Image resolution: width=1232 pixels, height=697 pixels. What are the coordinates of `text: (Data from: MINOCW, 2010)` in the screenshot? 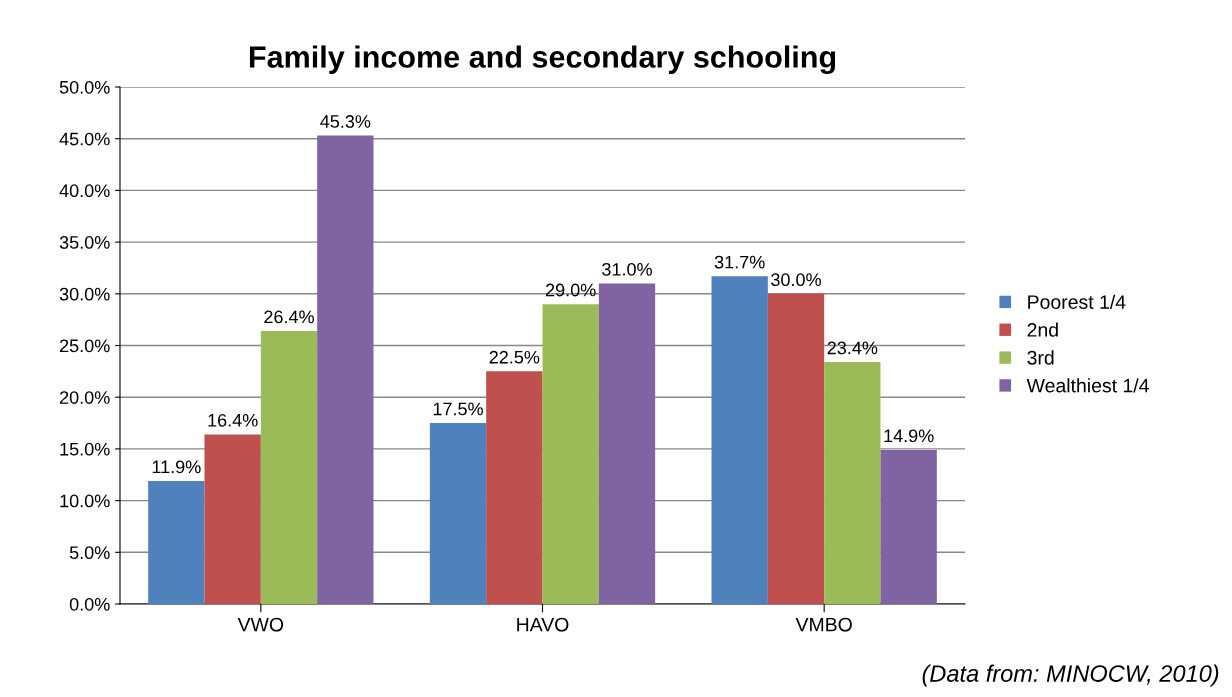 It's located at (1070, 675).